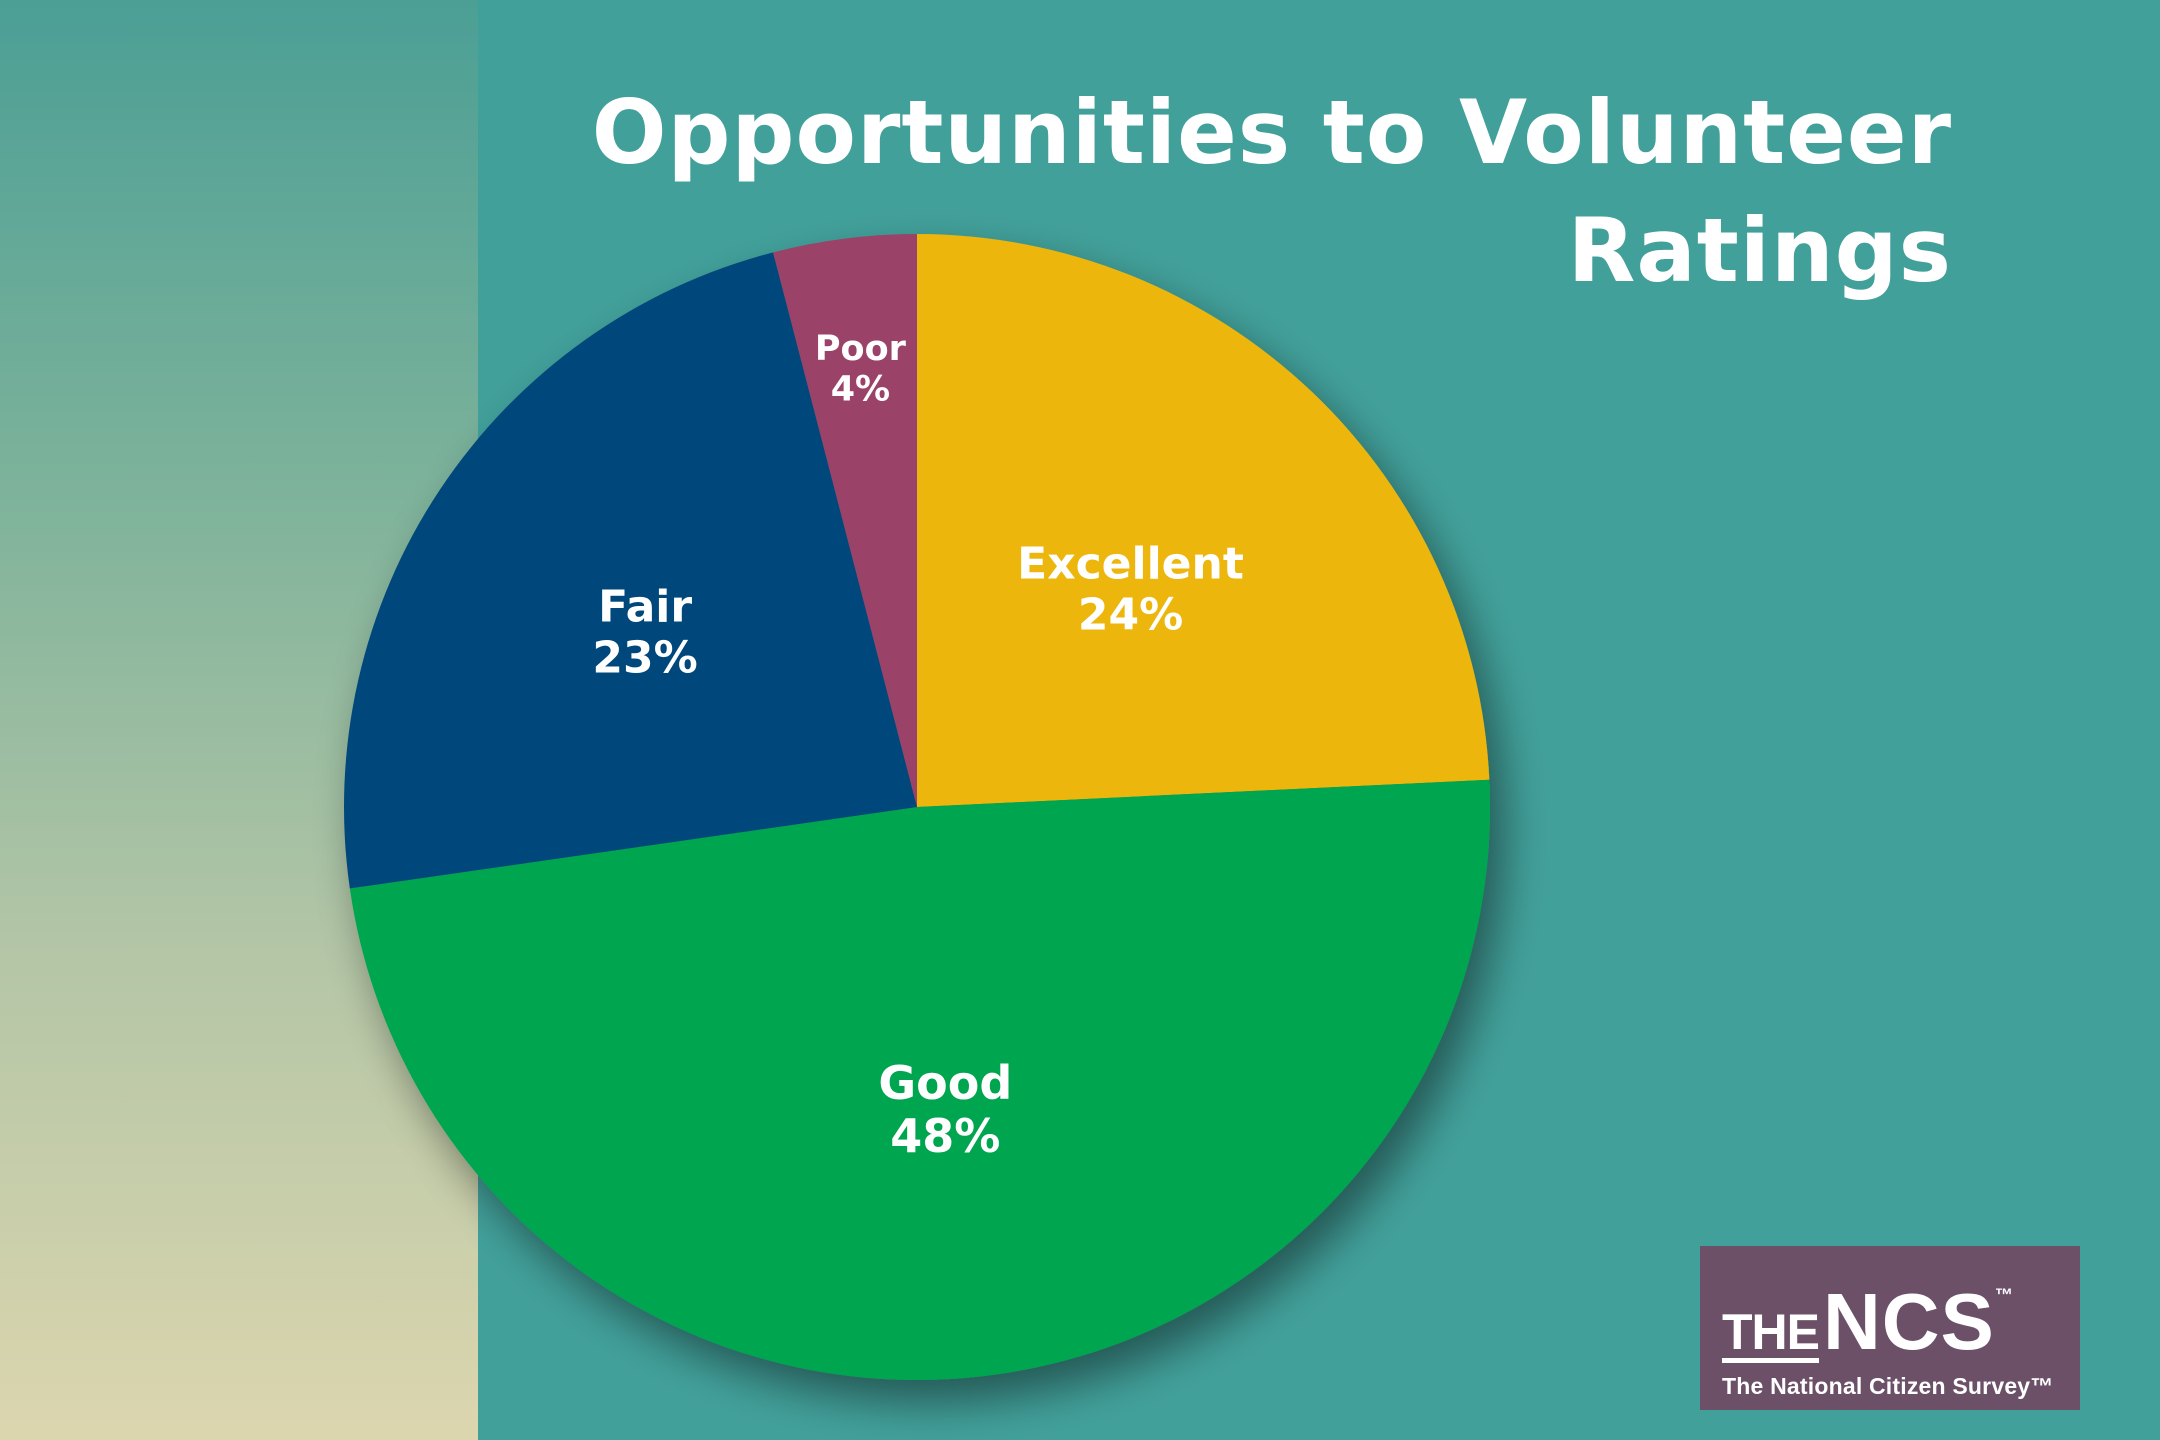 This screenshot has width=2160, height=1440. I want to click on logo-tagline: The National Citizen Survey™, so click(1888, 1386).